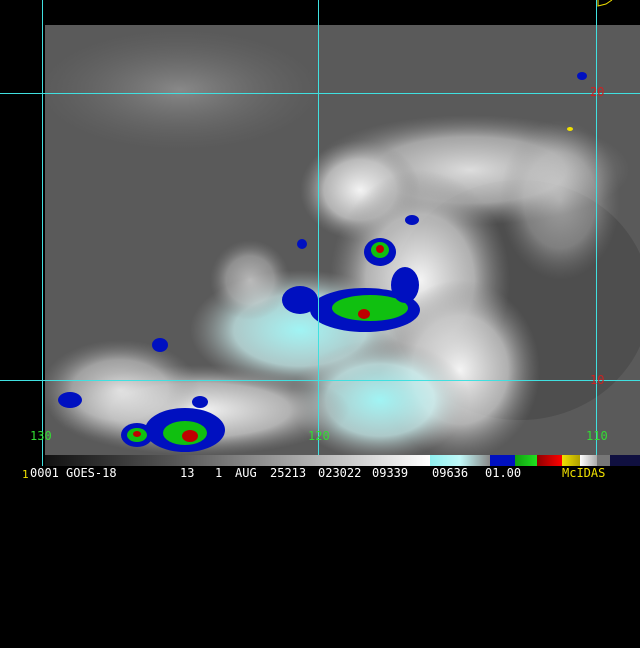 The height and width of the screenshot is (648, 640). I want to click on satellite-name: GOES-18, so click(91, 473).